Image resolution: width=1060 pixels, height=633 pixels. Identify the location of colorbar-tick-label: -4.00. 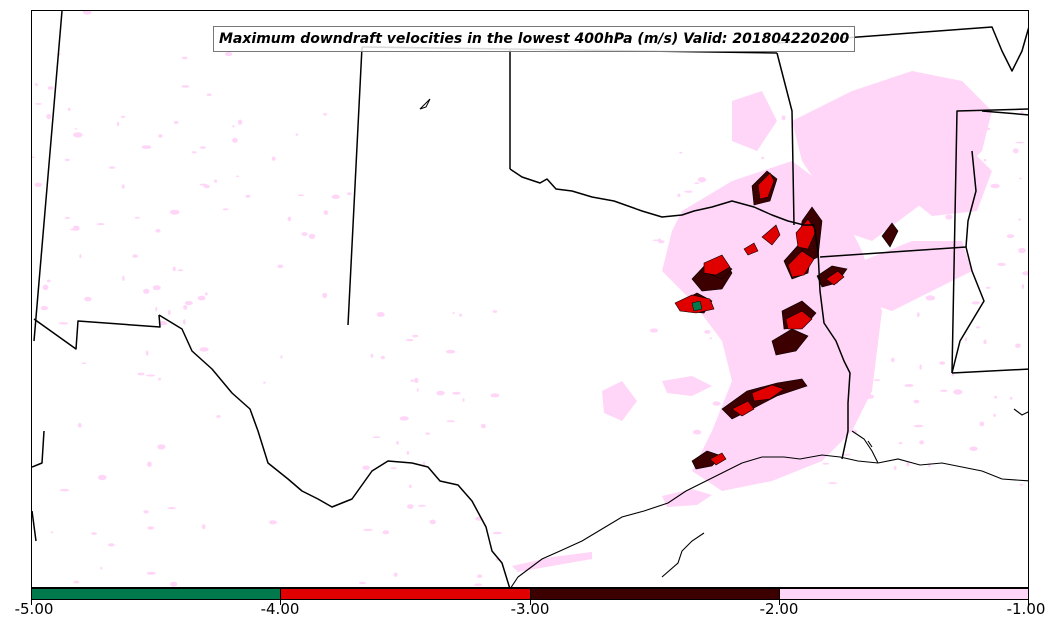
(280, 609).